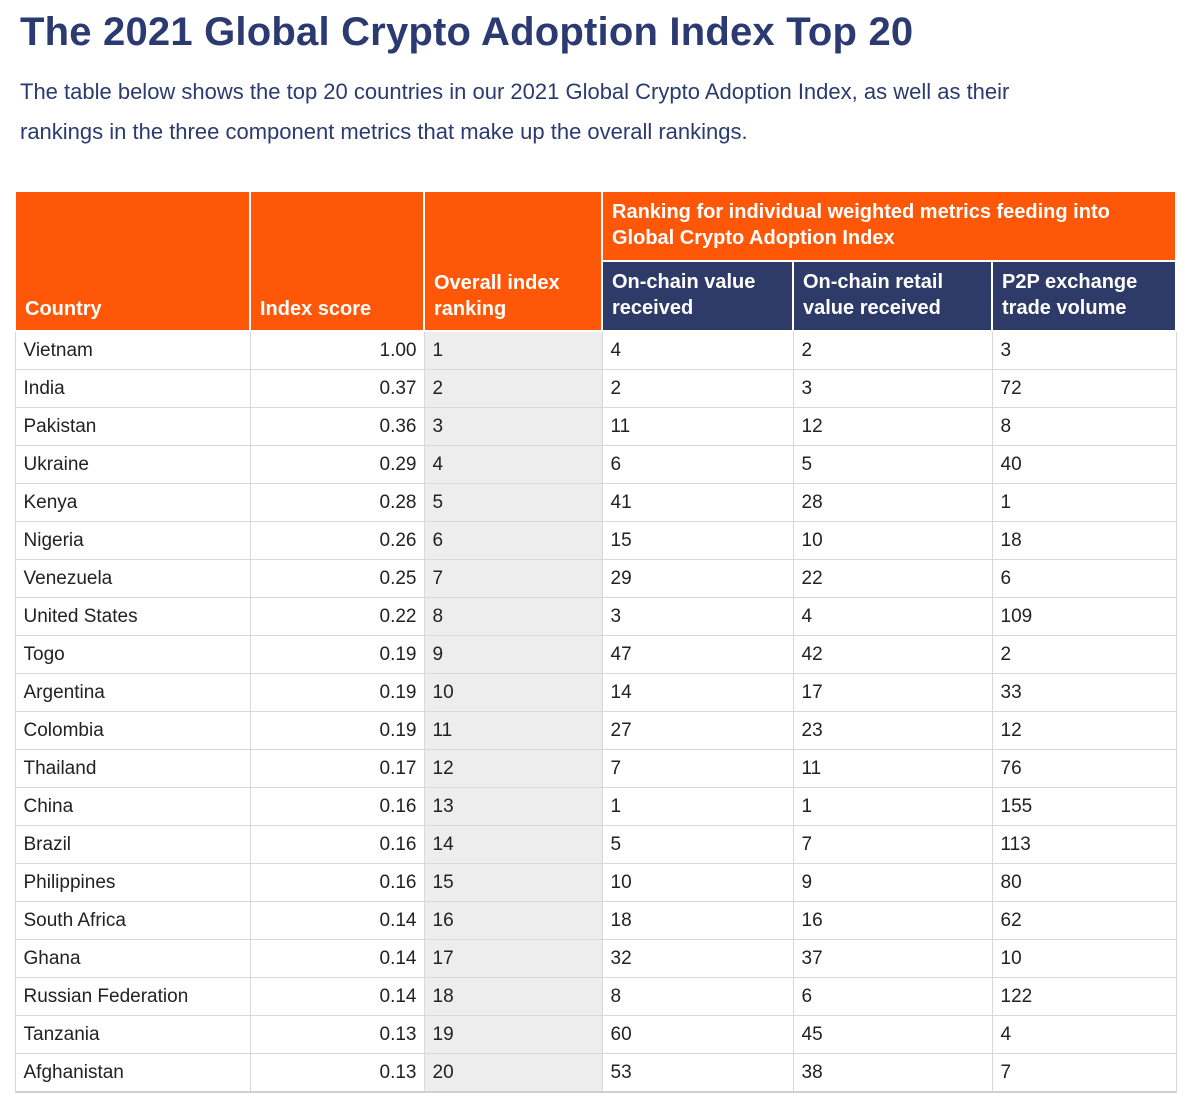 This screenshot has height=1103, width=1200. Describe the element at coordinates (595, 692) in the screenshot. I see `table-row: Argentina 0.19 10 14 17 33` at that location.